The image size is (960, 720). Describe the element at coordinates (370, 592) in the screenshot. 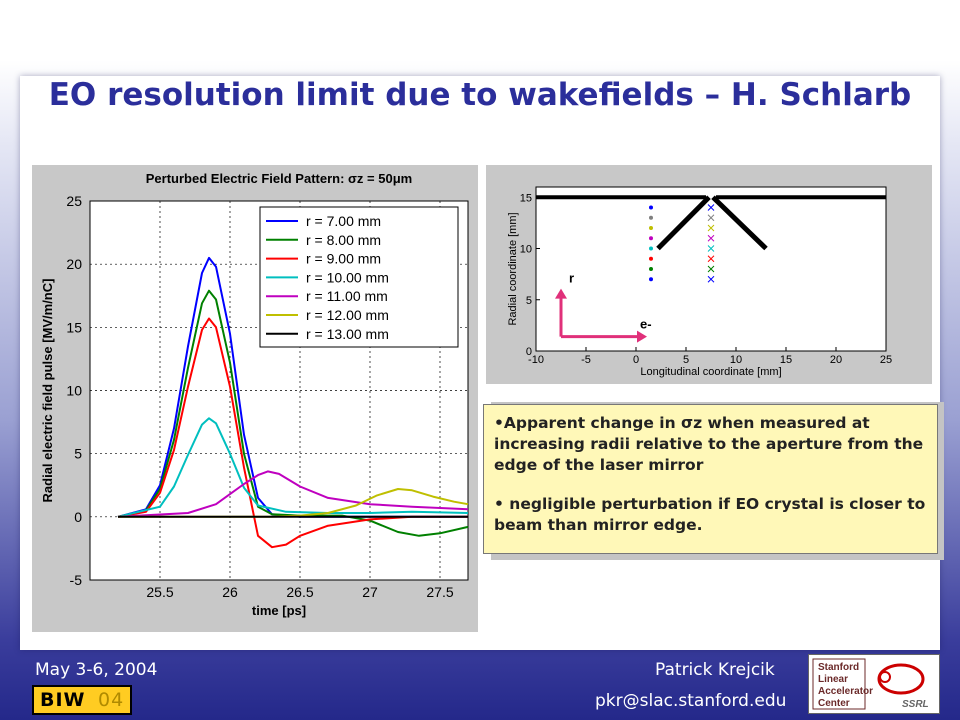

I see `x-tick-label: 27` at that location.